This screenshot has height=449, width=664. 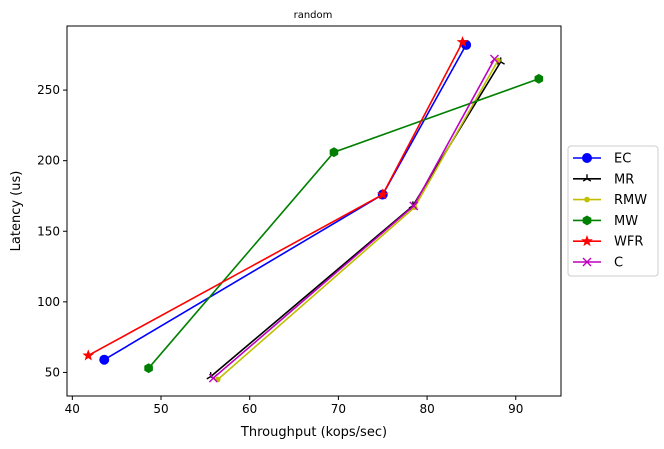 What do you see at coordinates (426, 409) in the screenshot?
I see `x-tick-label: 80` at bounding box center [426, 409].